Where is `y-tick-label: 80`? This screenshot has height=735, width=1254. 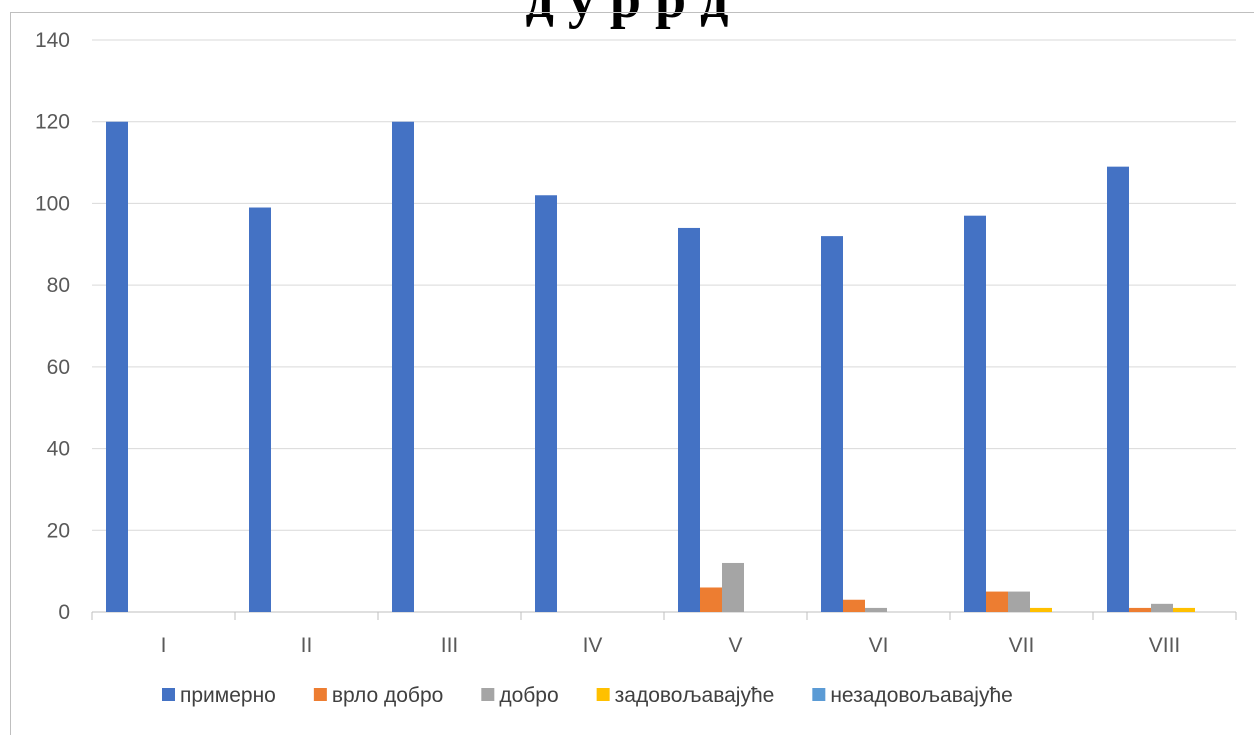 y-tick-label: 80 is located at coordinates (58, 285).